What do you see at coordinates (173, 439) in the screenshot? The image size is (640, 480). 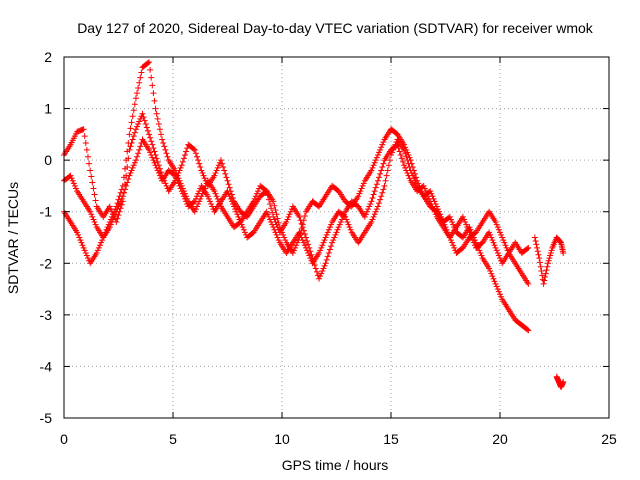 I see `x-tick-label: 5` at bounding box center [173, 439].